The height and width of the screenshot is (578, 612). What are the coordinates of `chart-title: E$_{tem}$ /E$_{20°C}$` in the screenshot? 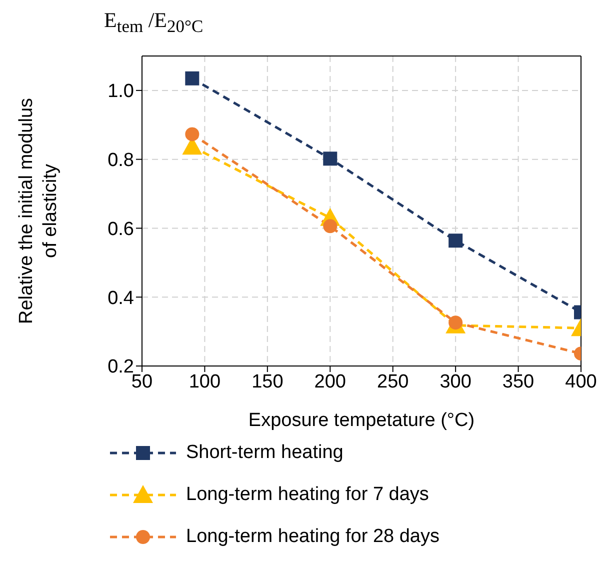 It's located at (154, 23).